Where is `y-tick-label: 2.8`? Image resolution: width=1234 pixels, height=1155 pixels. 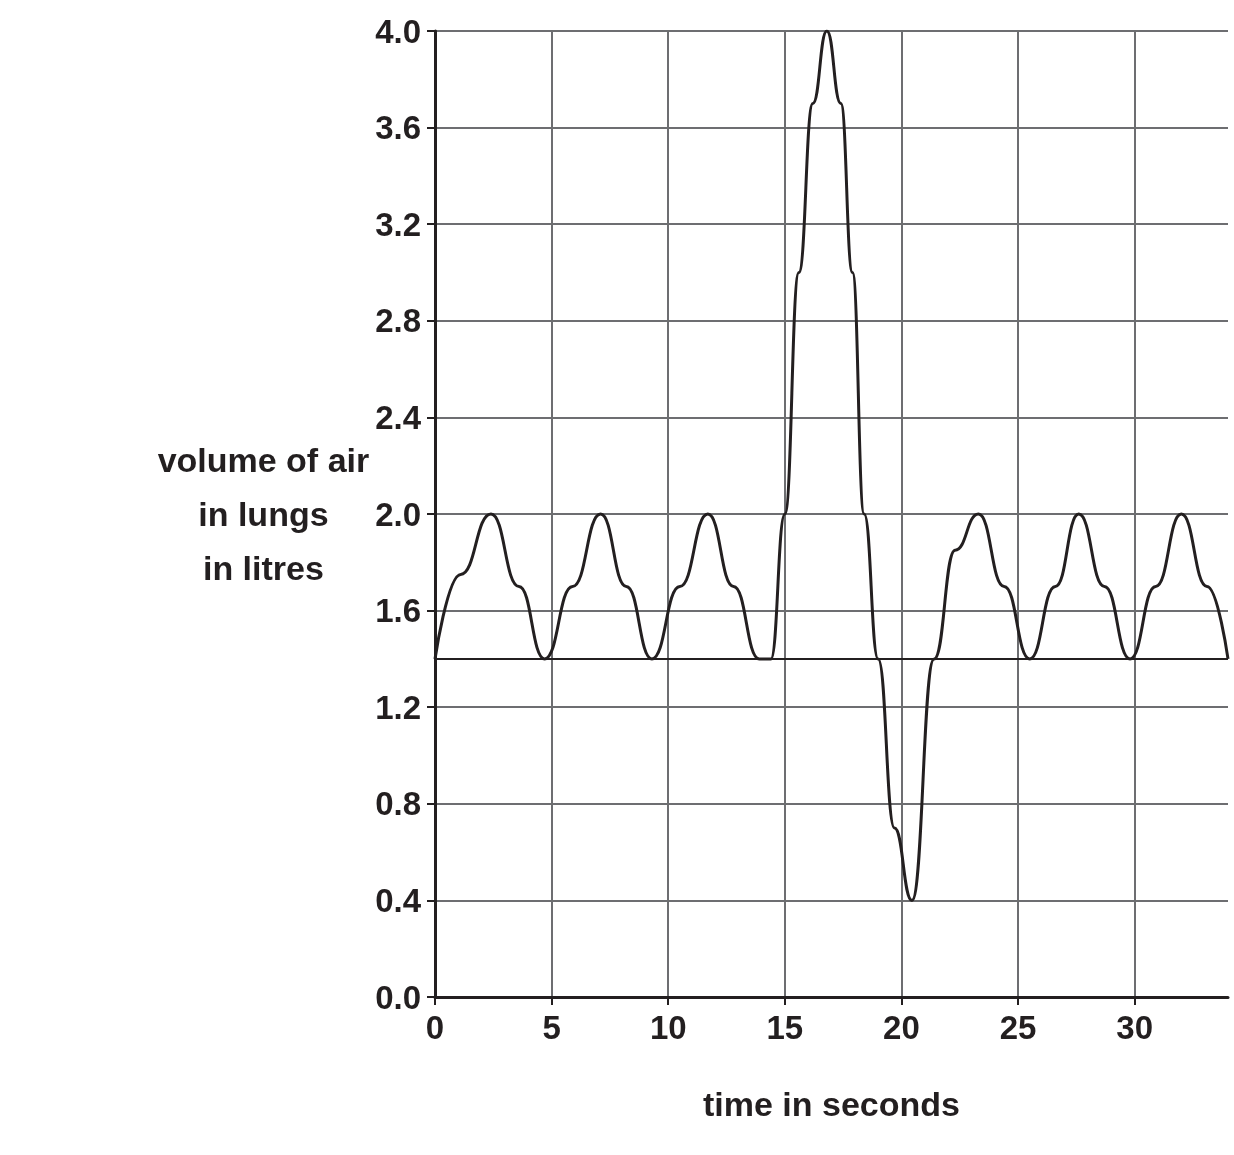 y-tick-label: 2.8 is located at coordinates (398, 321).